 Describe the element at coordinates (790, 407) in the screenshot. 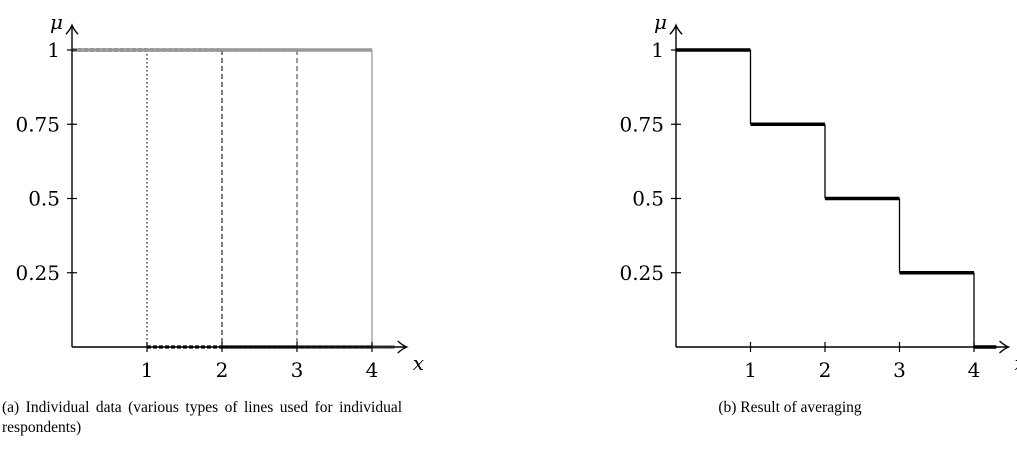

I see `caption-b: (b) Result of averaging` at that location.